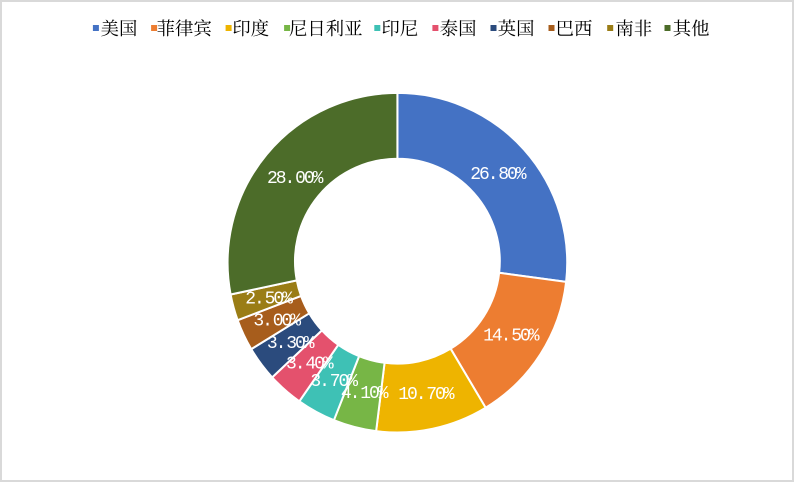 The height and width of the screenshot is (487, 794). Describe the element at coordinates (426, 395) in the screenshot. I see `svg-text: 10.70%` at that location.